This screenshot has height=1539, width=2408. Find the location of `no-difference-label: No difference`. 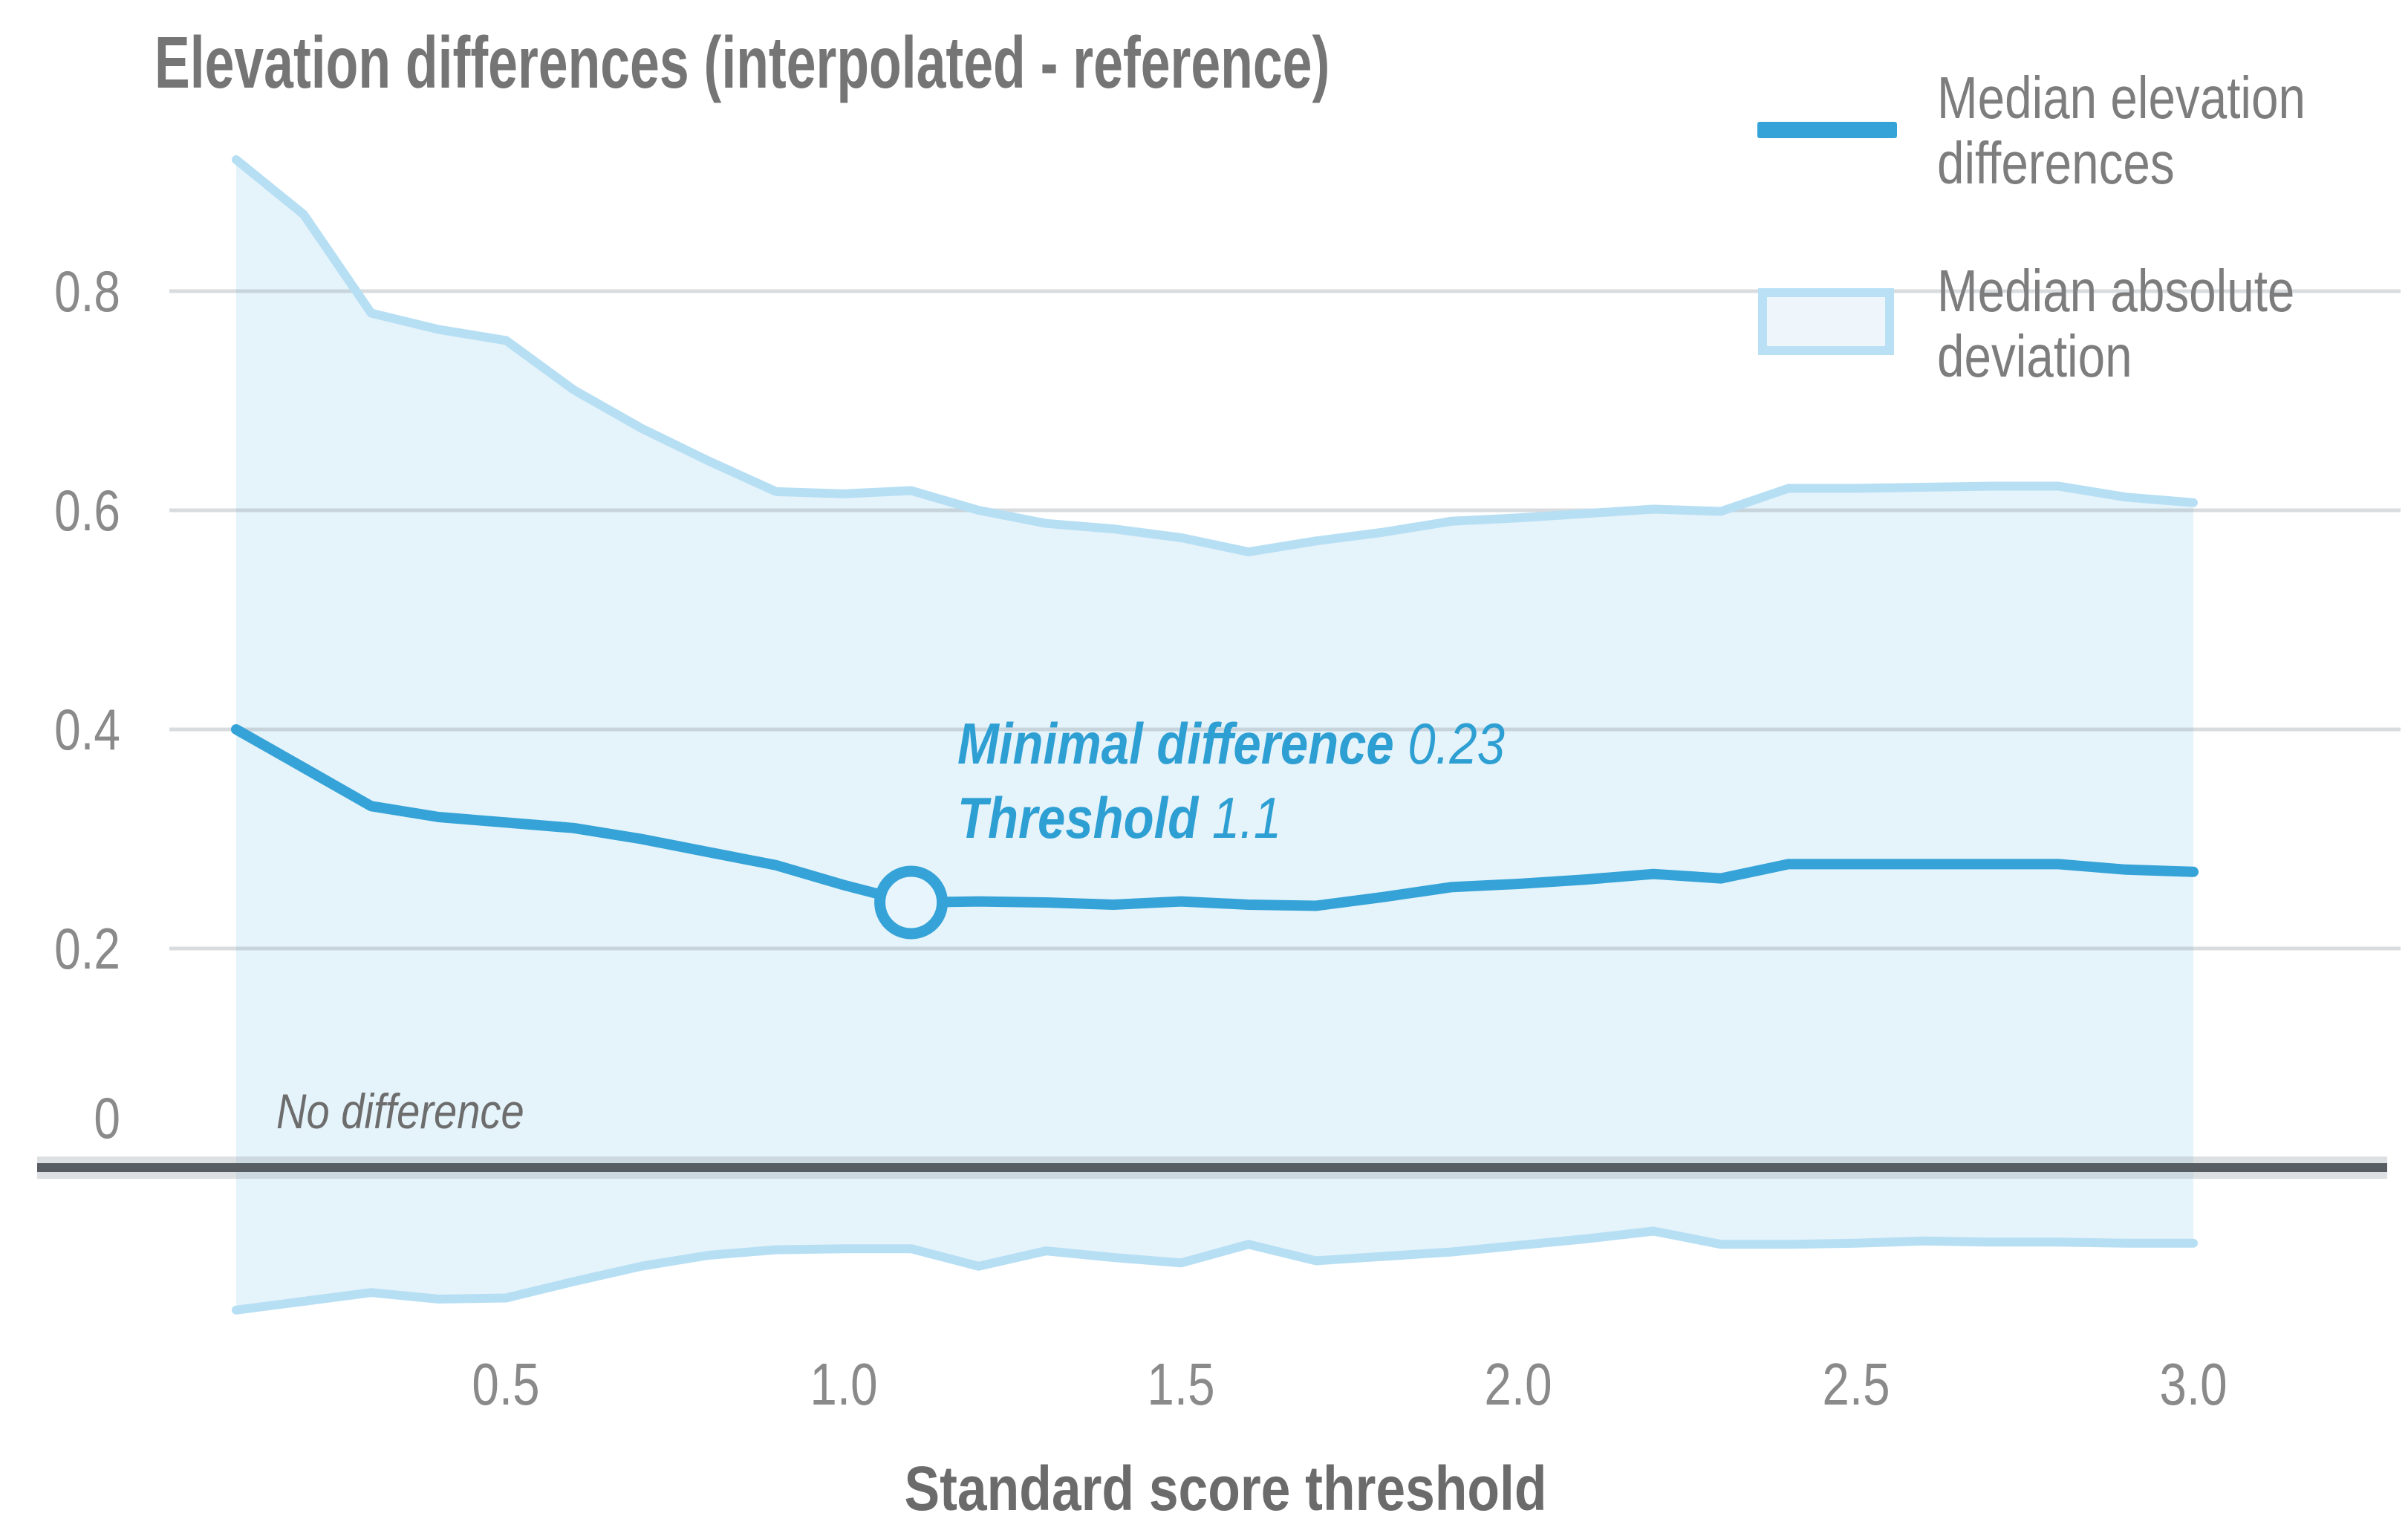

no-difference-label: No difference is located at coordinates (400, 1111).